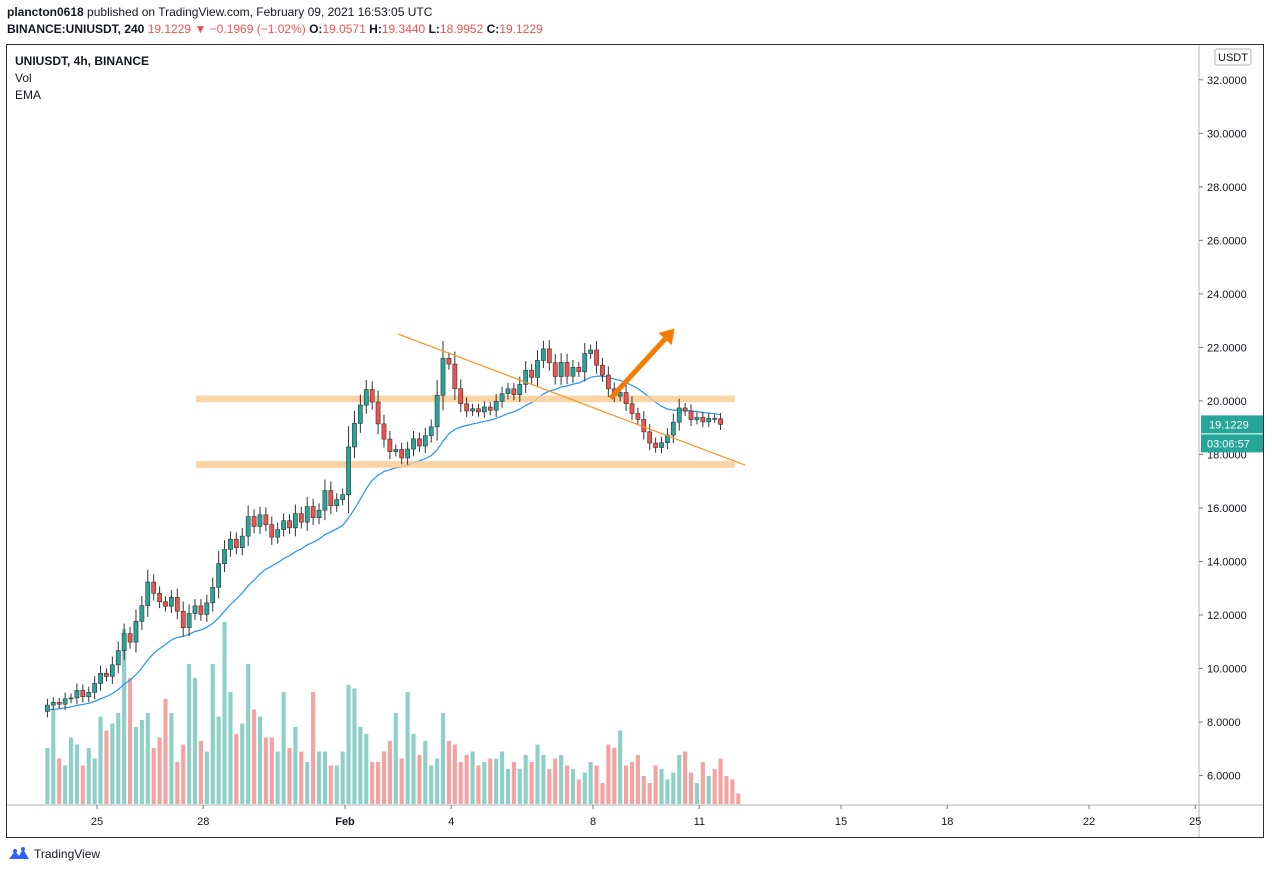  What do you see at coordinates (1227, 402) in the screenshot?
I see `y-tick-label: 20.0000` at bounding box center [1227, 402].